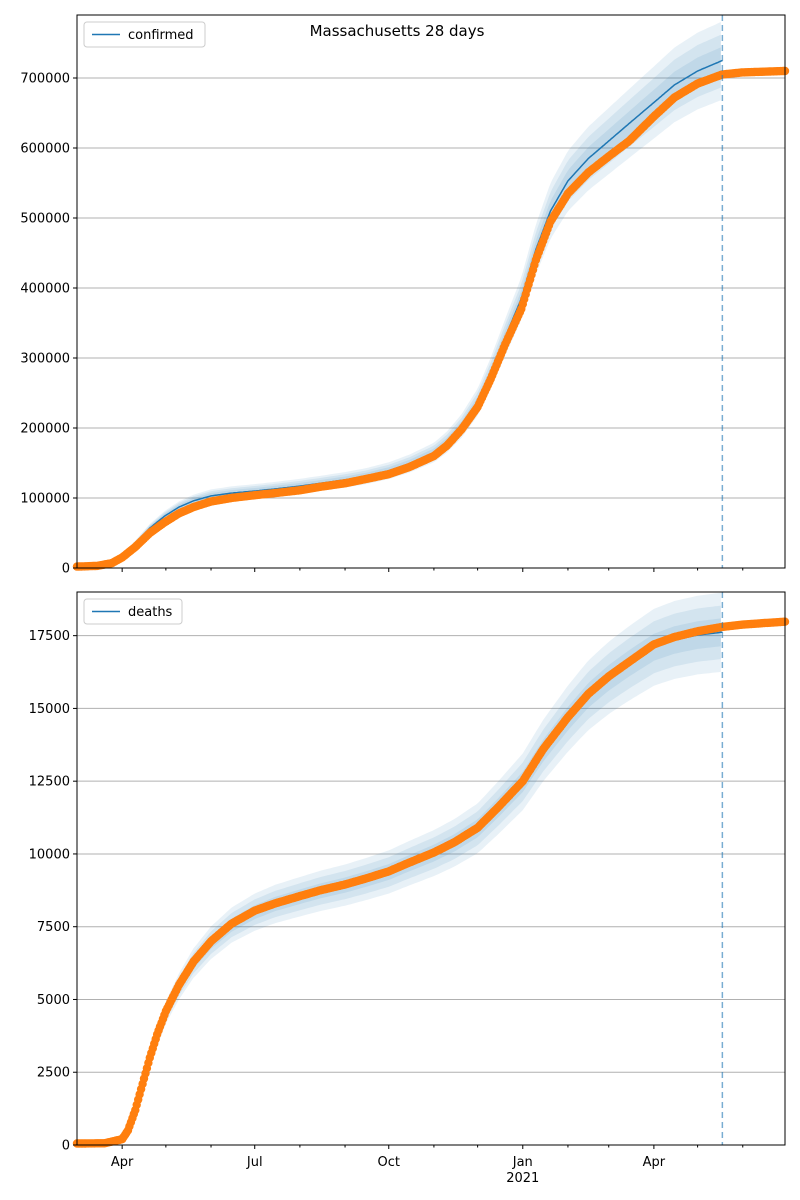 The image size is (800, 1200). Describe the element at coordinates (49, 782) in the screenshot. I see `y-tick-label: 12500` at that location.